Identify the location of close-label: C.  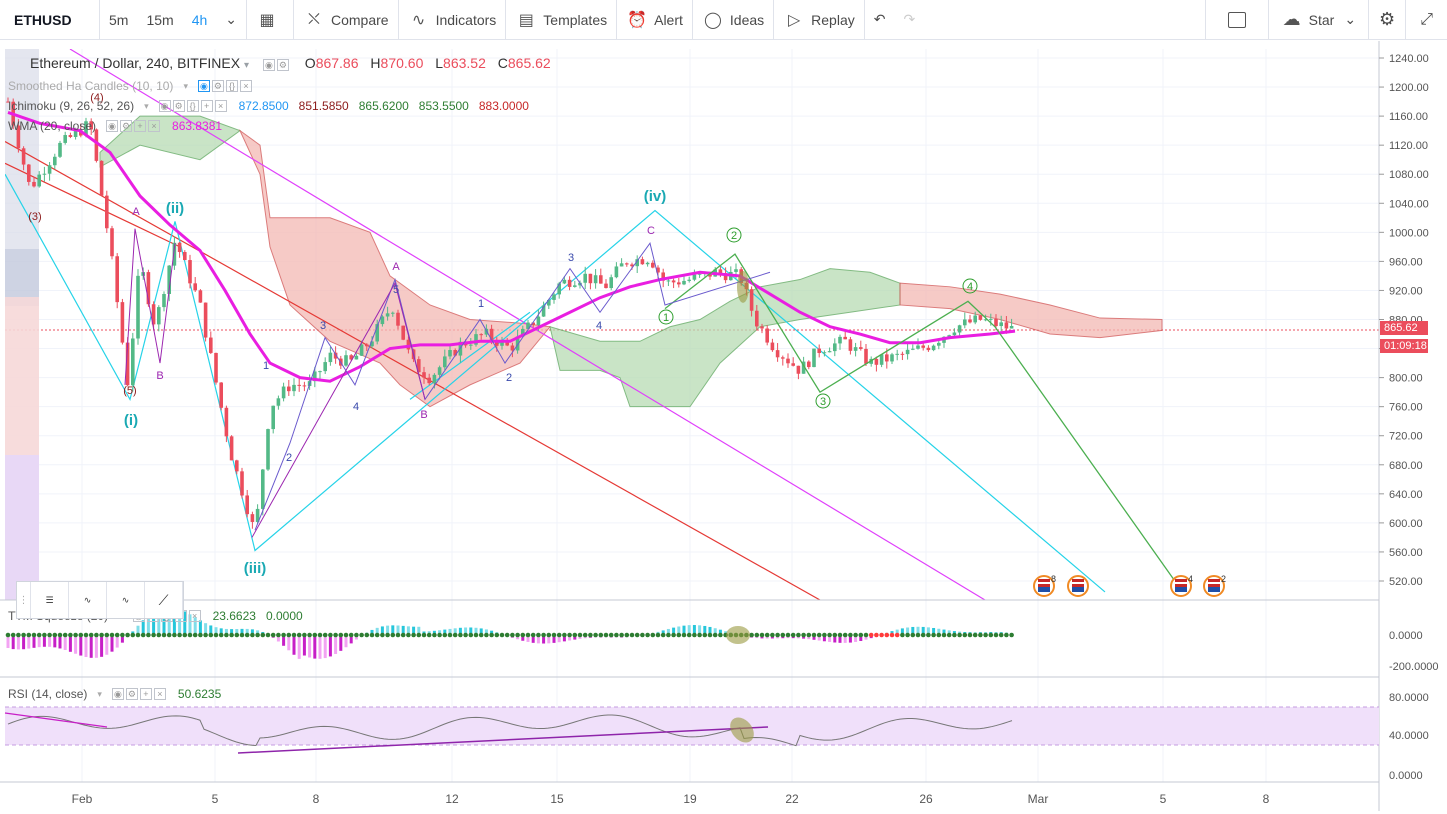
(503, 63).